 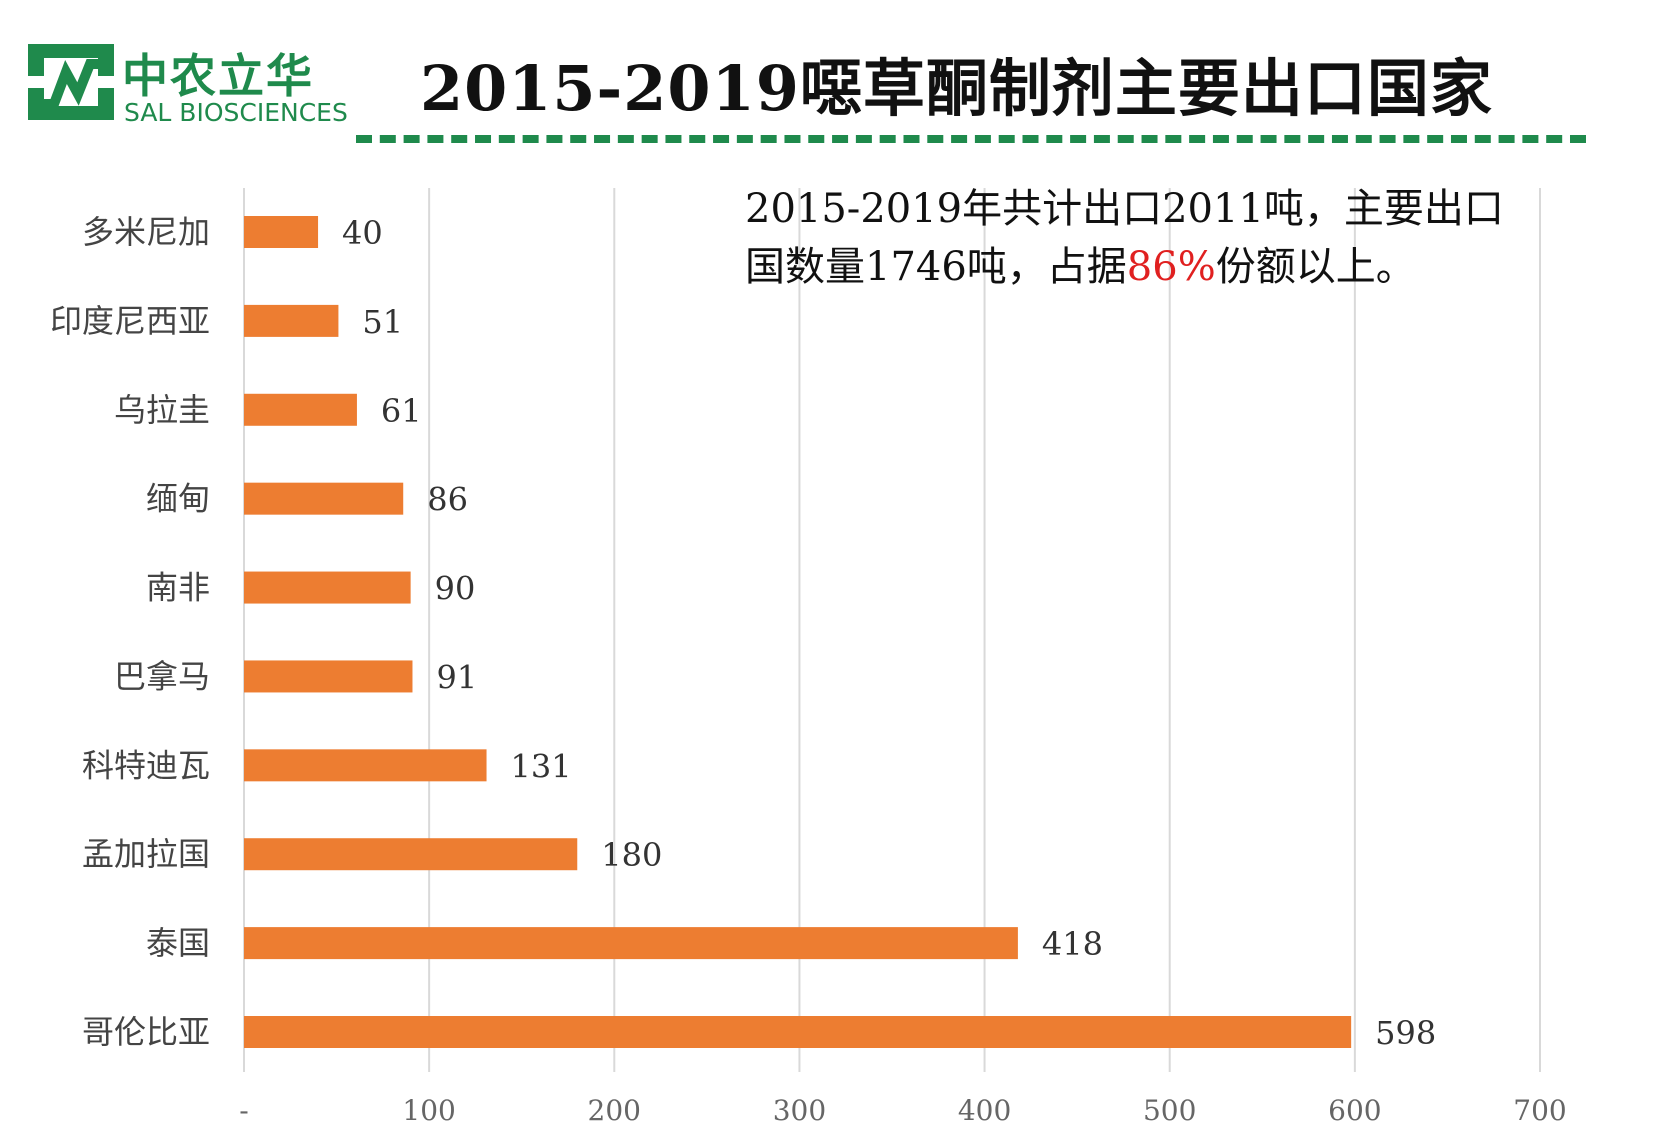 What do you see at coordinates (362, 233) in the screenshot?
I see `value-label: 40` at bounding box center [362, 233].